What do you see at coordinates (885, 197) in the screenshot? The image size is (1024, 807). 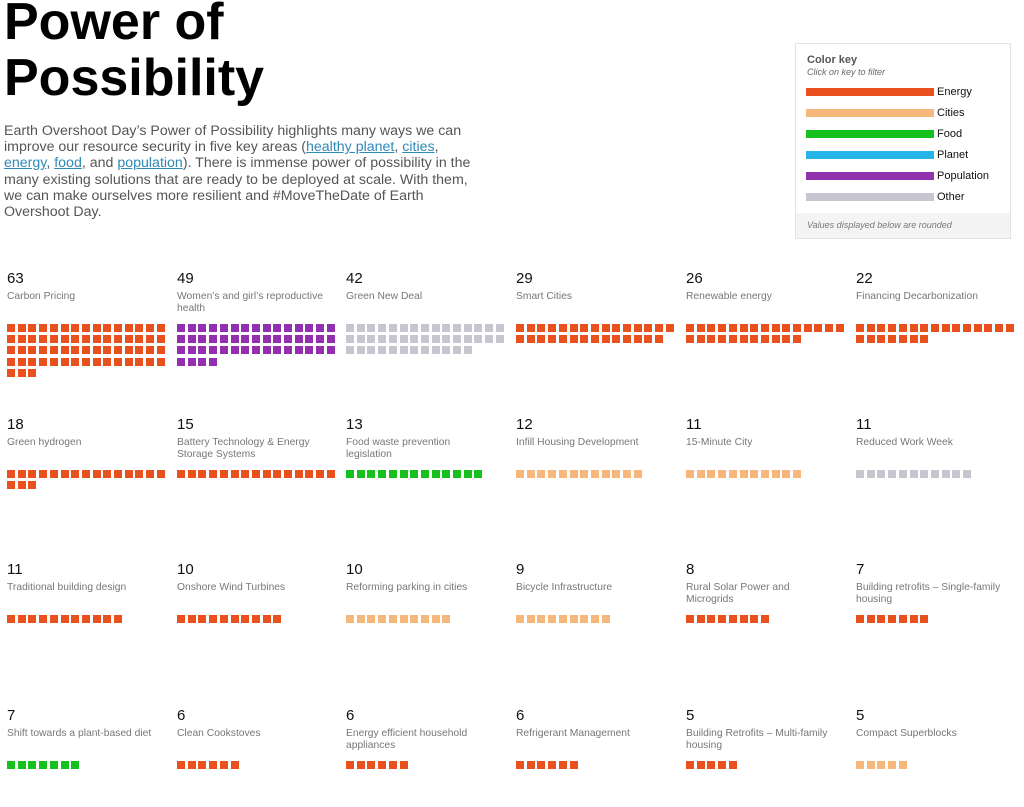 I see `color-key-item-other: Other` at bounding box center [885, 197].